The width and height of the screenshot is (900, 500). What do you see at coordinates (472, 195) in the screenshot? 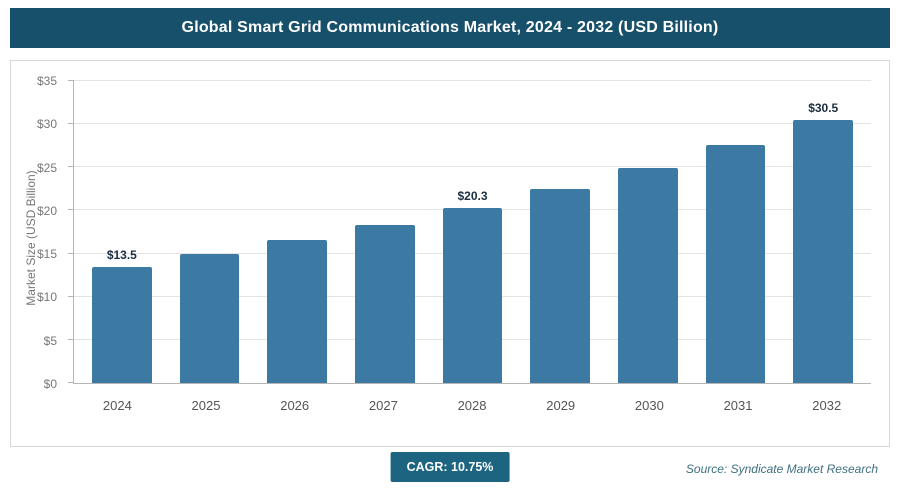
I see `bar-value-label: $20.3` at bounding box center [472, 195].